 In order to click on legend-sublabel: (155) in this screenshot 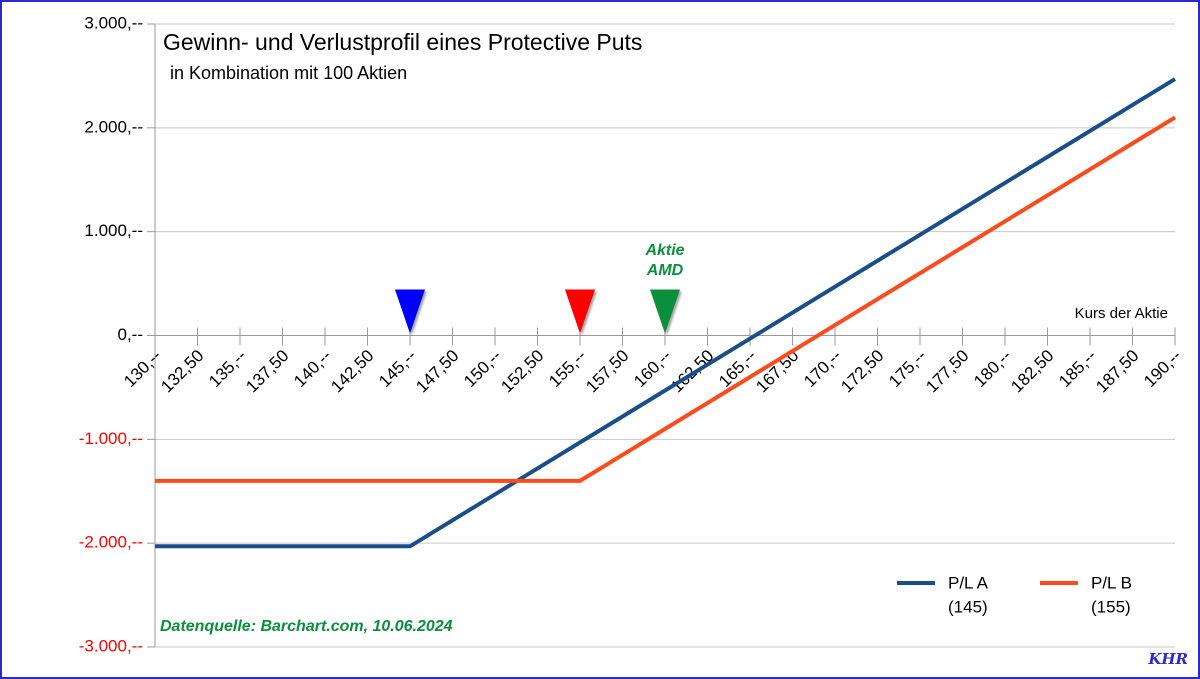, I will do `click(1111, 606)`.